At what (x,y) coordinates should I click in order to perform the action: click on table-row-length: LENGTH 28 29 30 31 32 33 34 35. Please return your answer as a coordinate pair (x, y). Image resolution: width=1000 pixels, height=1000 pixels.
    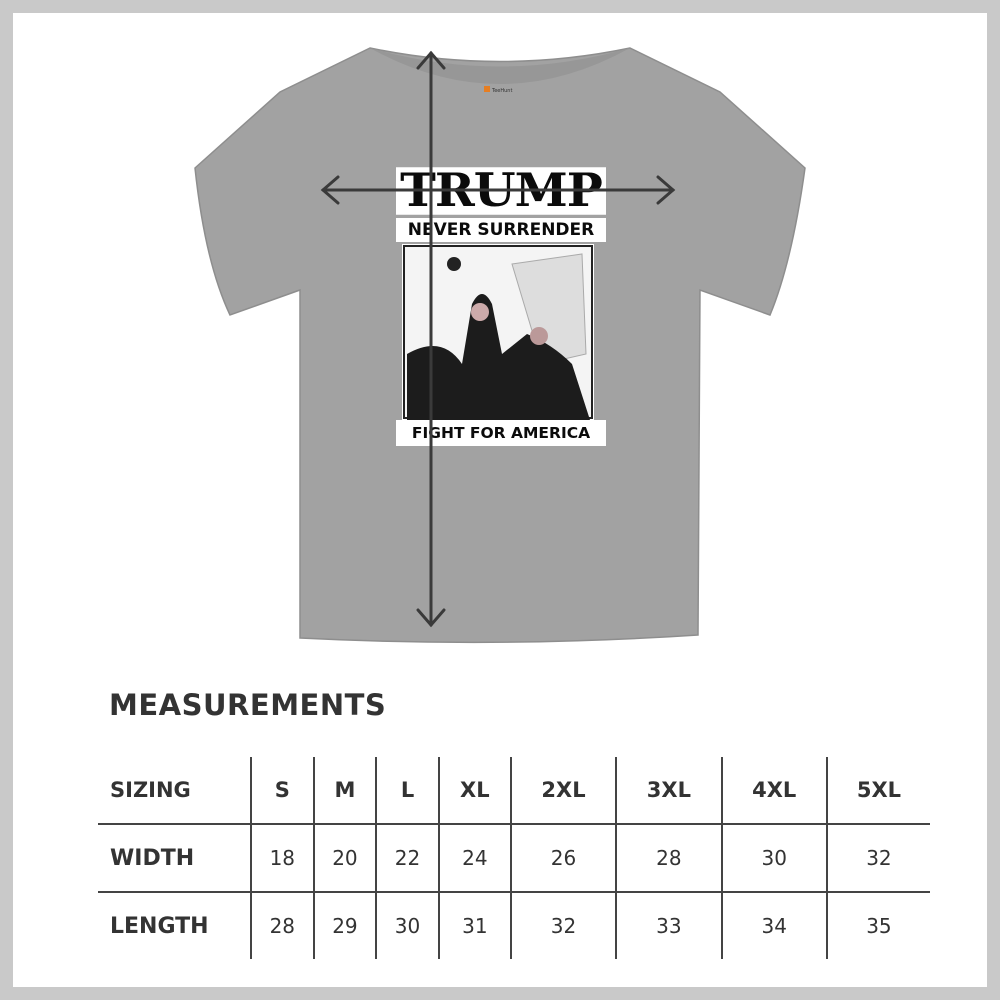
    Looking at the image, I should click on (514, 925).